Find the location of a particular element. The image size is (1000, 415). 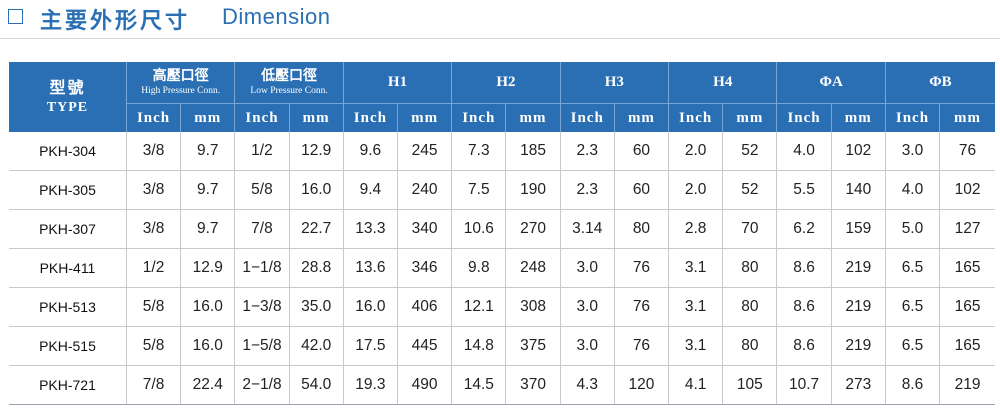

value-cell: 6.5 is located at coordinates (912, 307).